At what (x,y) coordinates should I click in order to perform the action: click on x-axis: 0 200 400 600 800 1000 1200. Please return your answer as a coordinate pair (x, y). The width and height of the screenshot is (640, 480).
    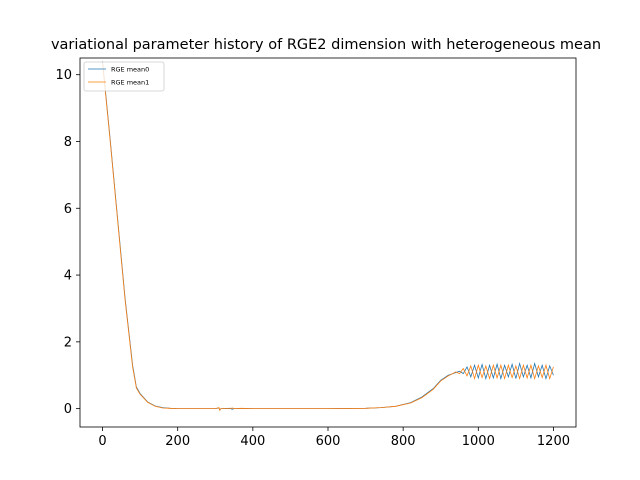
    Looking at the image, I should click on (334, 438).